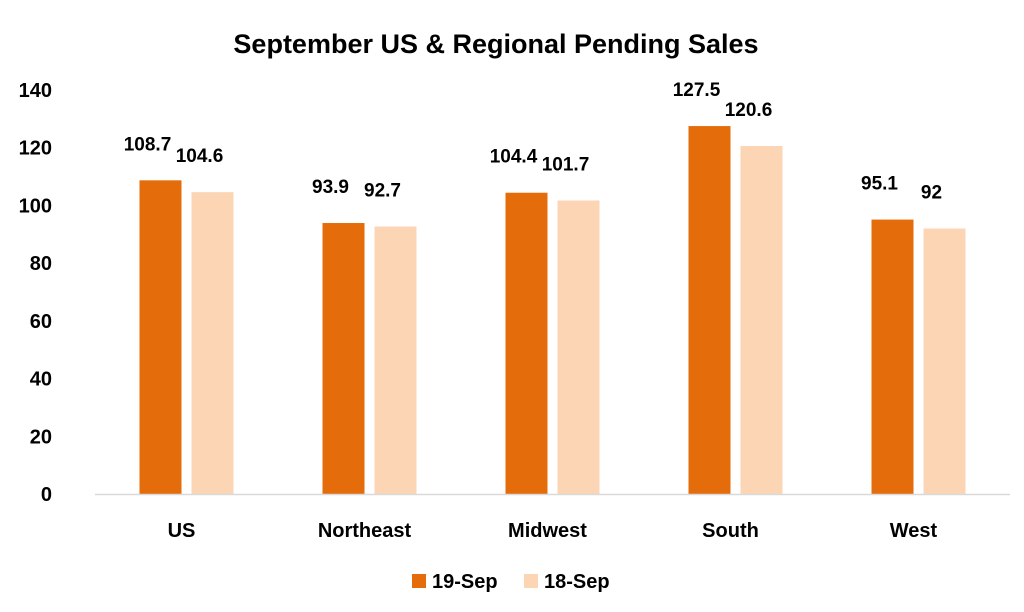 The image size is (1024, 612). What do you see at coordinates (41, 322) in the screenshot?
I see `y-tick-label: 60` at bounding box center [41, 322].